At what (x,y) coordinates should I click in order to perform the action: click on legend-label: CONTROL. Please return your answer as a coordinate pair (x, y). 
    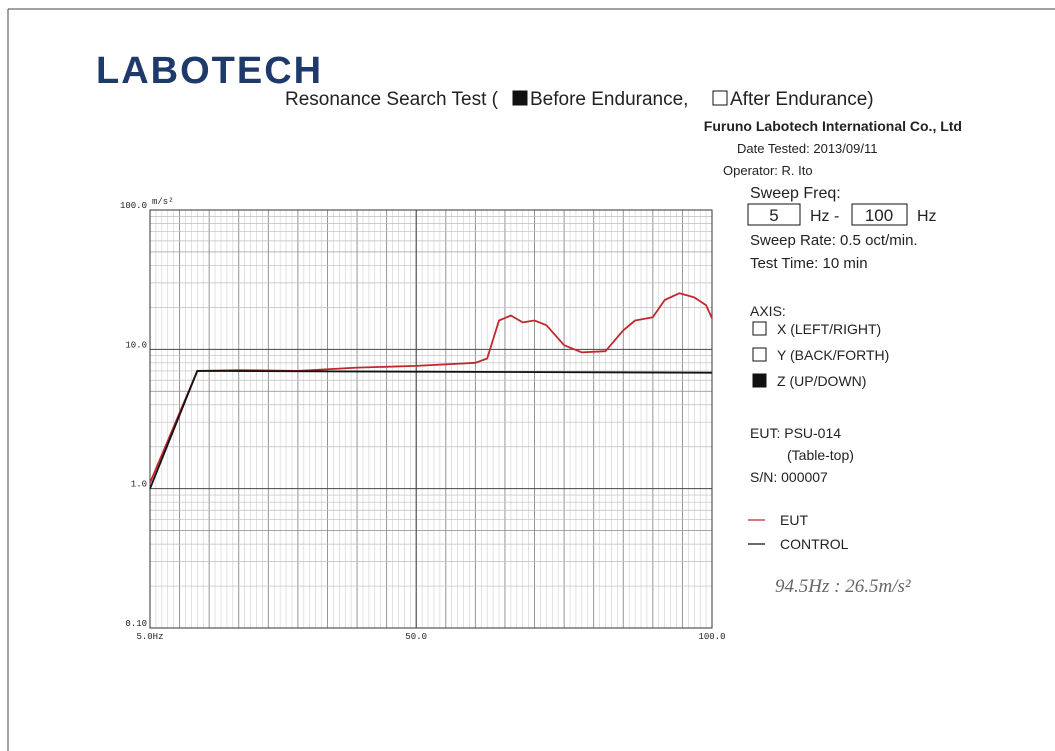
    Looking at the image, I should click on (814, 544).